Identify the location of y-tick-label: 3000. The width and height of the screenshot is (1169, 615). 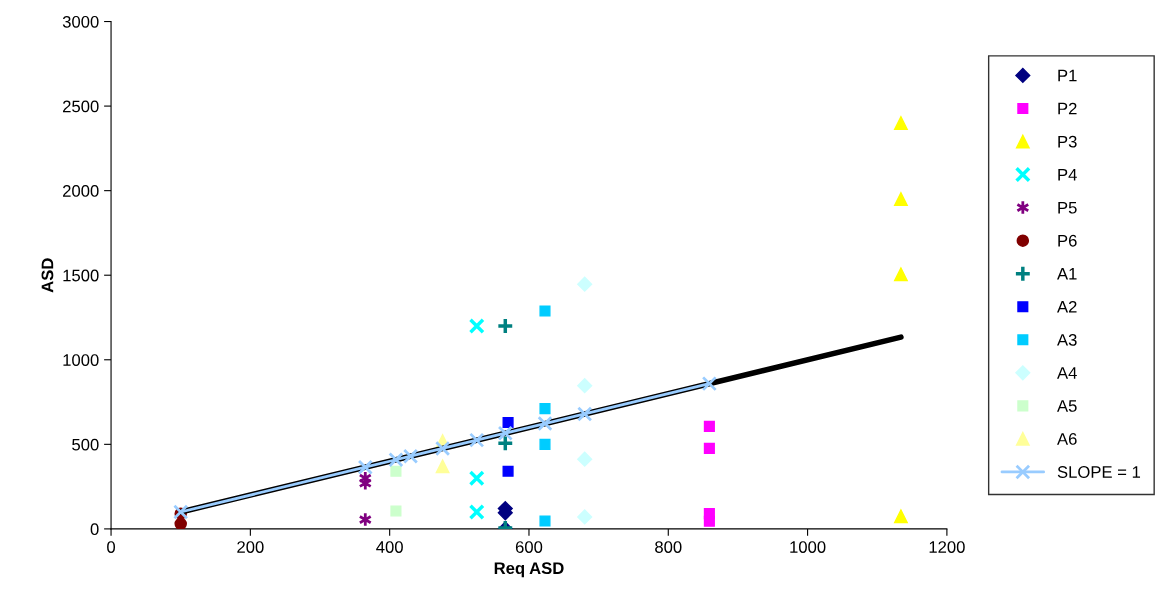
(80, 21).